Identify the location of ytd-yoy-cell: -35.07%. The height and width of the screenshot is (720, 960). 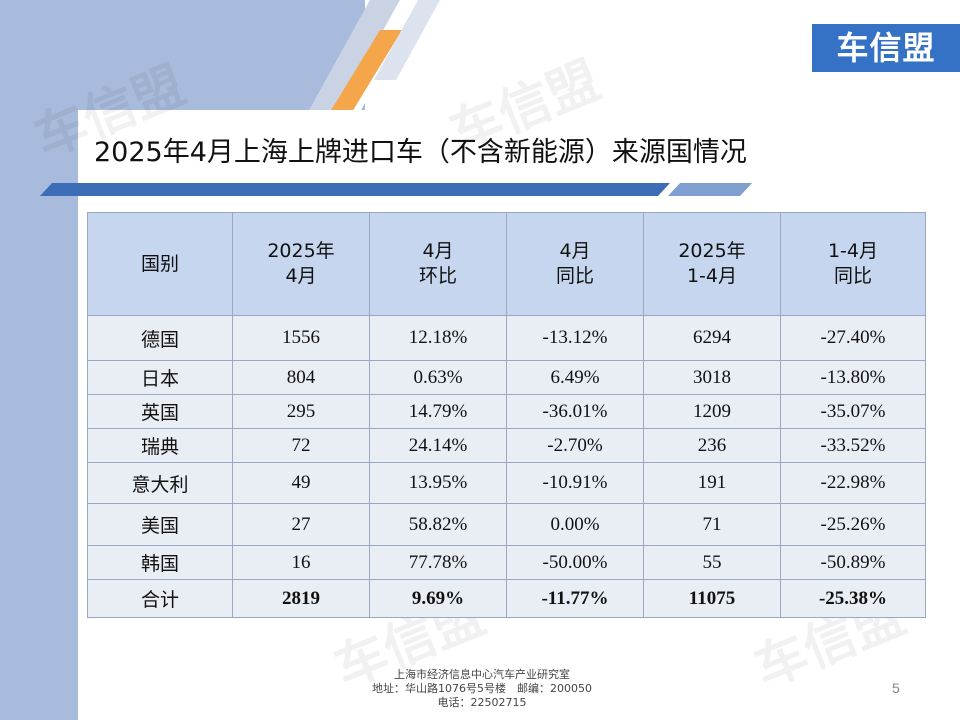
(853, 411).